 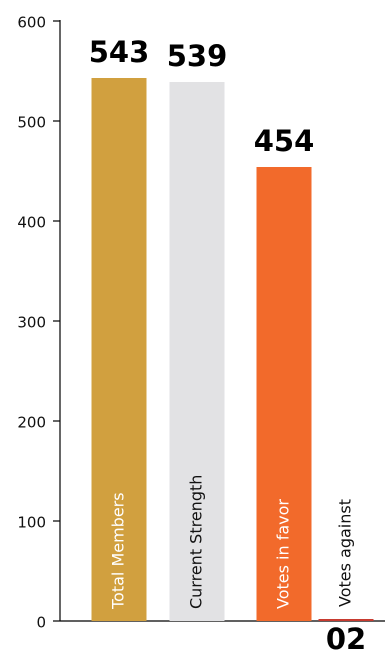 I want to click on category-label: Votes against, so click(x=345, y=553).